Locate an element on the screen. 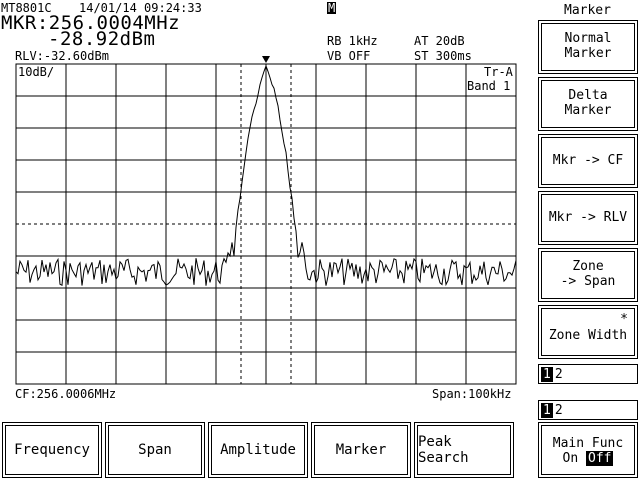 This screenshot has height=480, width=640. datetime-label: 14/01/14 09:24:33 is located at coordinates (140, 8).